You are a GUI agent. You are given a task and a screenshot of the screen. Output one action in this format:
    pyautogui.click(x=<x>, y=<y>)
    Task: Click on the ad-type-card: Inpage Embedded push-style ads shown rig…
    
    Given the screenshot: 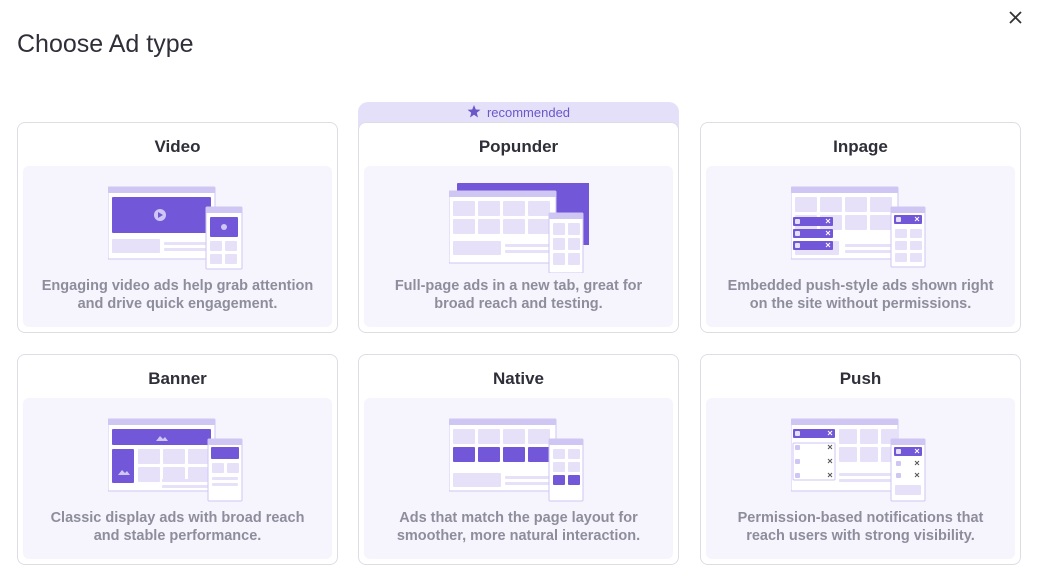 What is the action you would take?
    pyautogui.click(x=860, y=227)
    